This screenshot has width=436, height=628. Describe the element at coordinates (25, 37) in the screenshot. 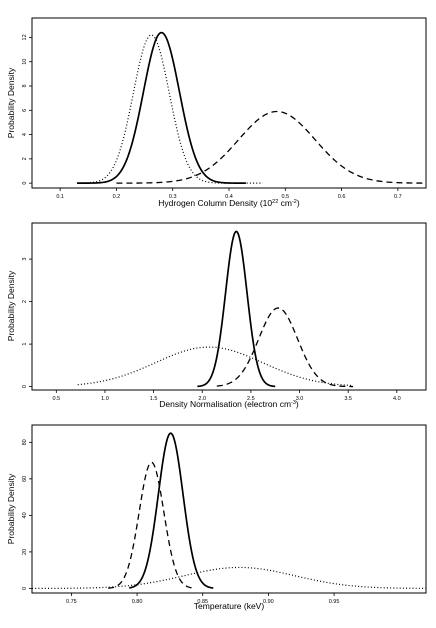

I see `y-tick-label: 12` at that location.